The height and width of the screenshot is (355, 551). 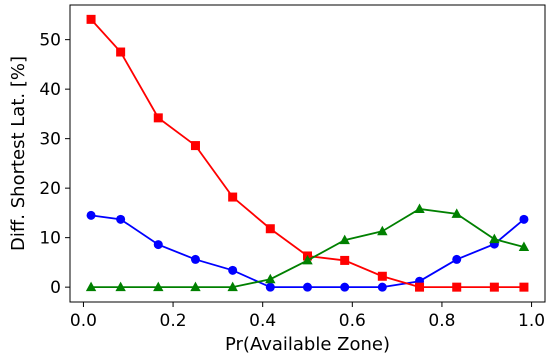 What do you see at coordinates (18, 153) in the screenshot?
I see `y-axis-label: Diff. Shortest Lat. [%]` at bounding box center [18, 153].